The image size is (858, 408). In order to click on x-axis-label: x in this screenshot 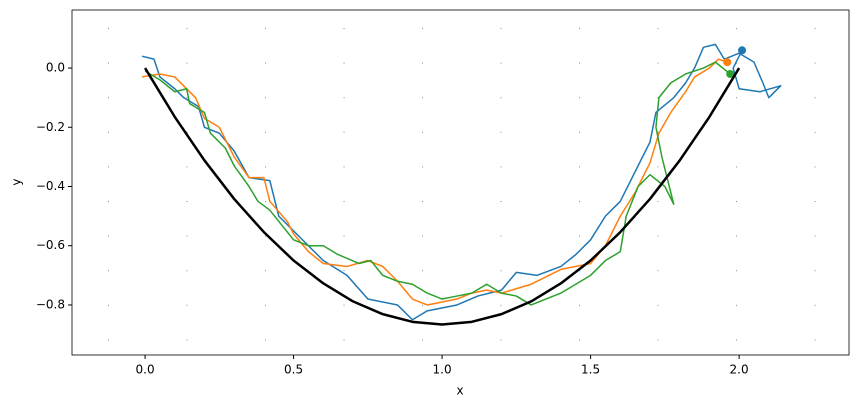, I will do `click(459, 391)`.